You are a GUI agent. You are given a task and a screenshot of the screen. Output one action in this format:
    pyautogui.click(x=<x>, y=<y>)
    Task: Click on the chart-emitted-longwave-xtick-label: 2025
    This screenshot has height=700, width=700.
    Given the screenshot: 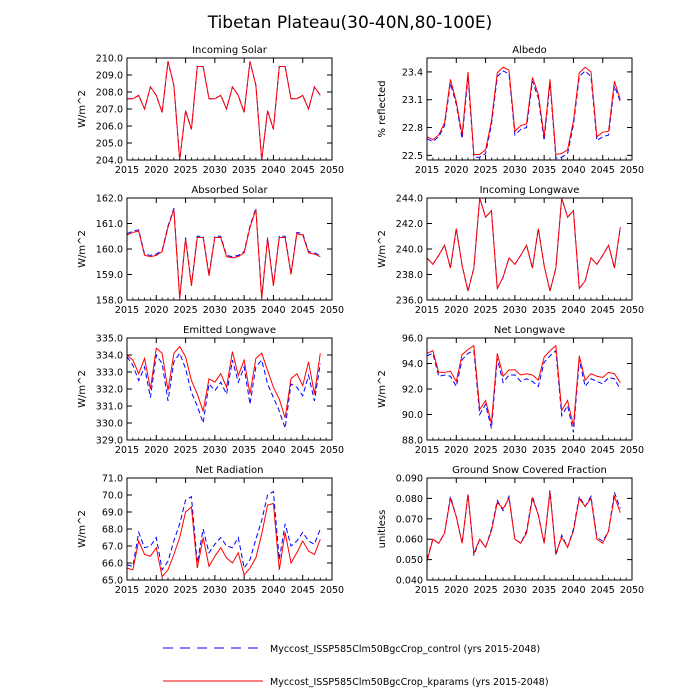 What is the action you would take?
    pyautogui.click(x=185, y=450)
    